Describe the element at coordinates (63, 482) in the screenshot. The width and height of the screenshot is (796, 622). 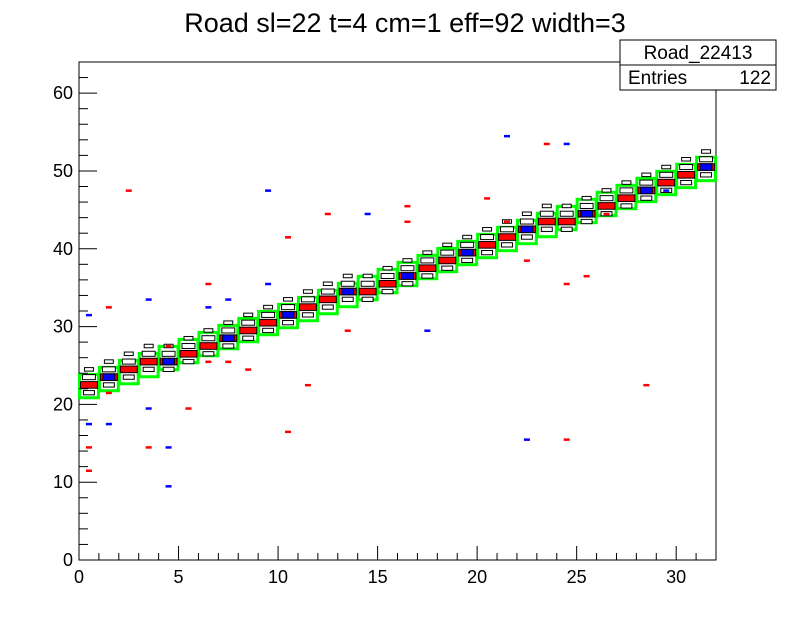
I see `y-tick-label: 10` at that location.